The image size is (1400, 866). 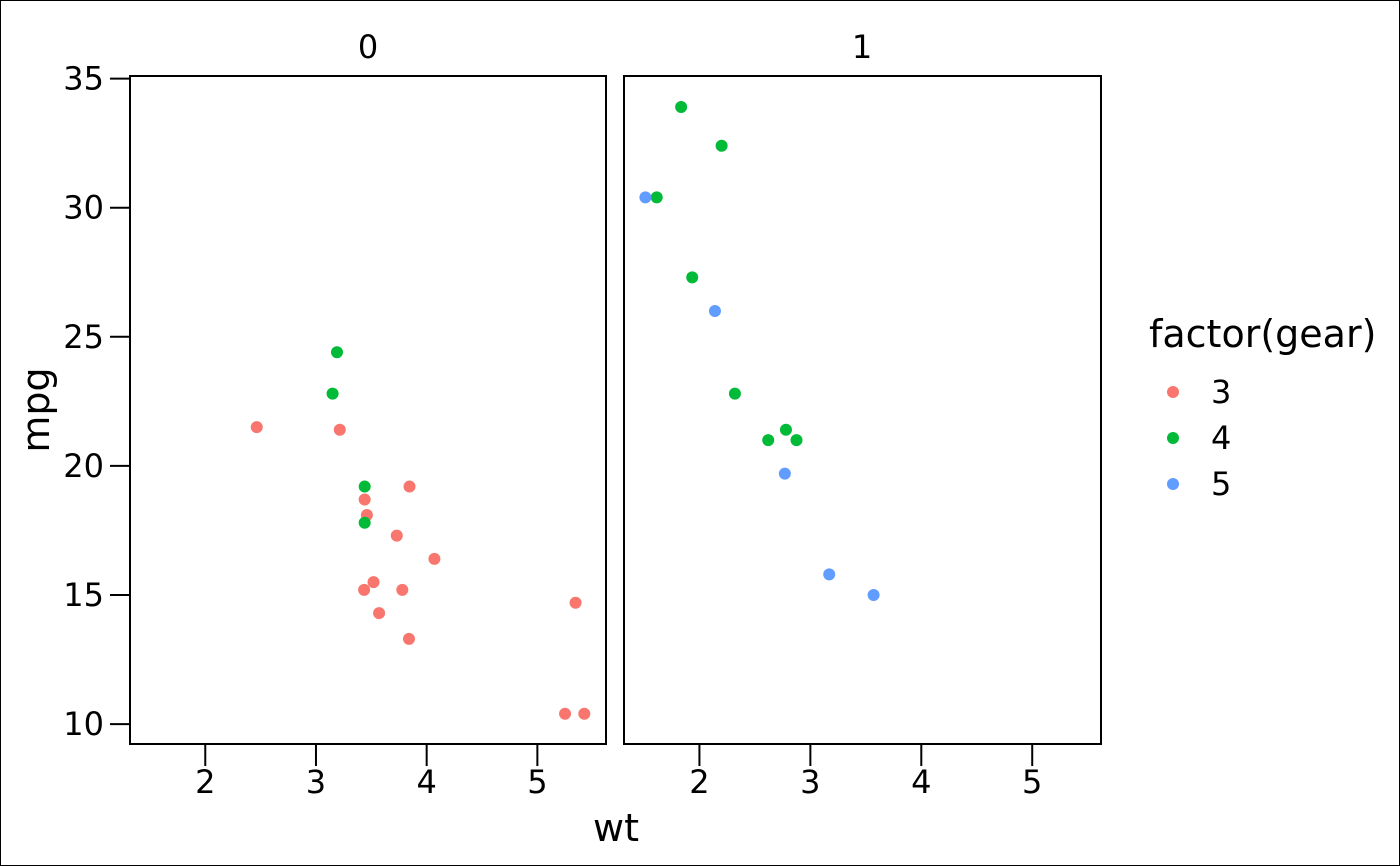 I want to click on y-tick-label: 35, so click(x=83, y=79).